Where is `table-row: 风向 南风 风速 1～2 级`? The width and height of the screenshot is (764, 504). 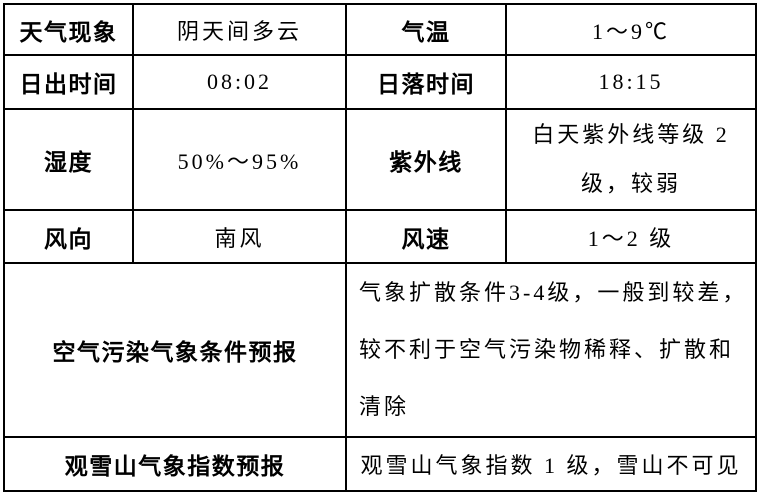 table-row: 风向 南风 风速 1～2 级 is located at coordinates (380, 236).